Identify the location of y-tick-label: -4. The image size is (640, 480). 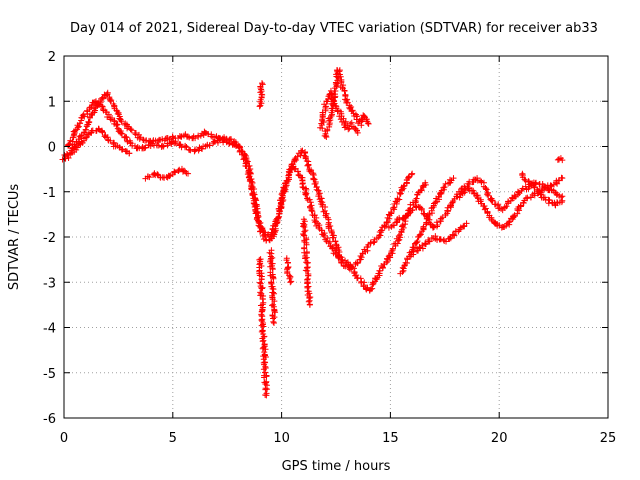
(49, 329).